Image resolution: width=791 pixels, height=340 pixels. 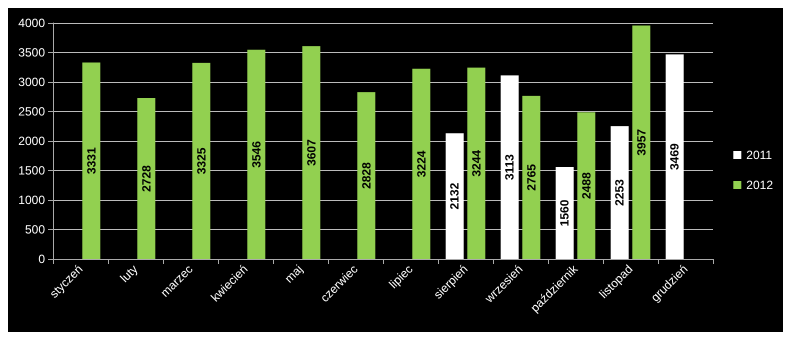 I want to click on data-label: 2828, so click(x=366, y=175).